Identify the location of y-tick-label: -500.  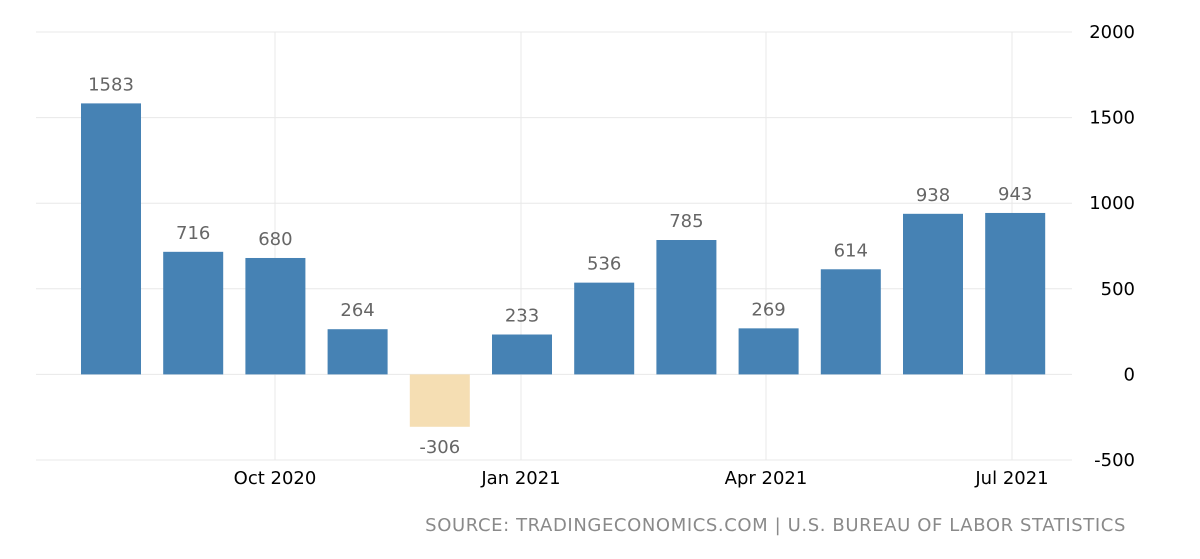
(1114, 460).